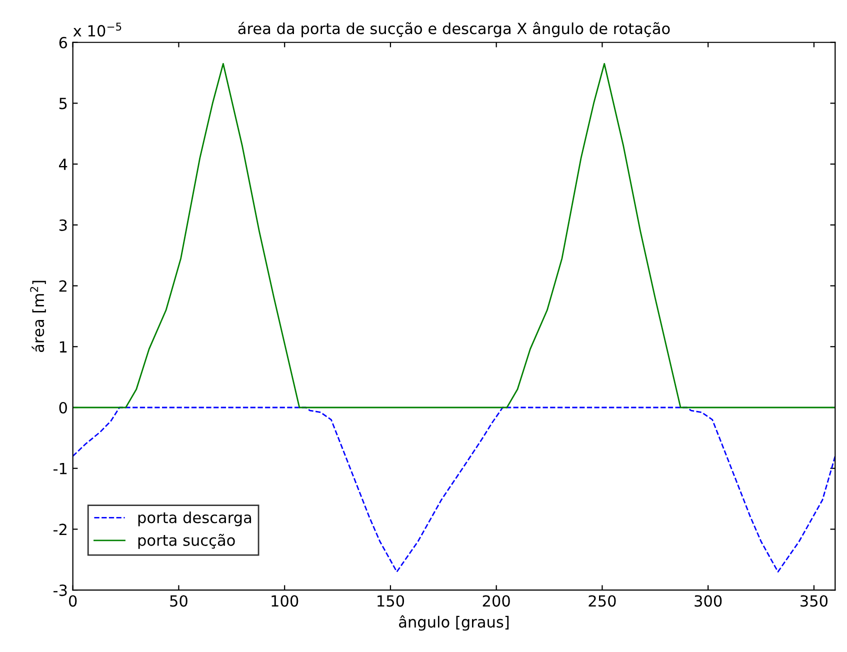 The width and height of the screenshot is (847, 652). Describe the element at coordinates (63, 164) in the screenshot. I see `y-tick-label: 4` at that location.